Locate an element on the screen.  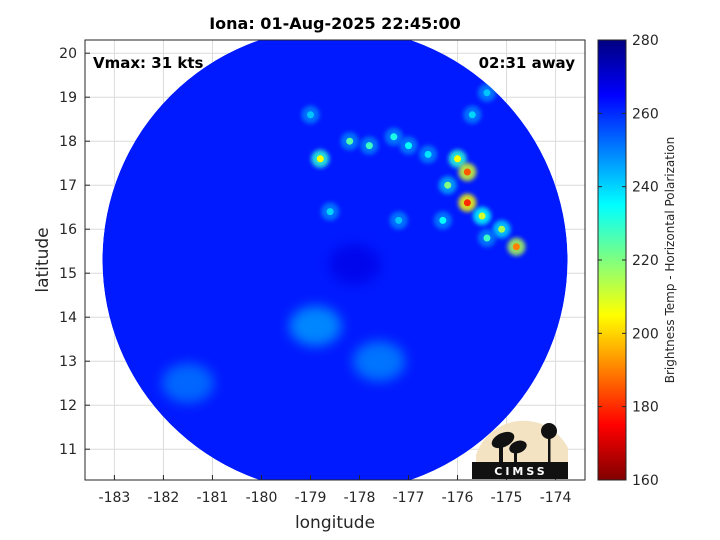
y-tick-label: 20 is located at coordinates (68, 54).